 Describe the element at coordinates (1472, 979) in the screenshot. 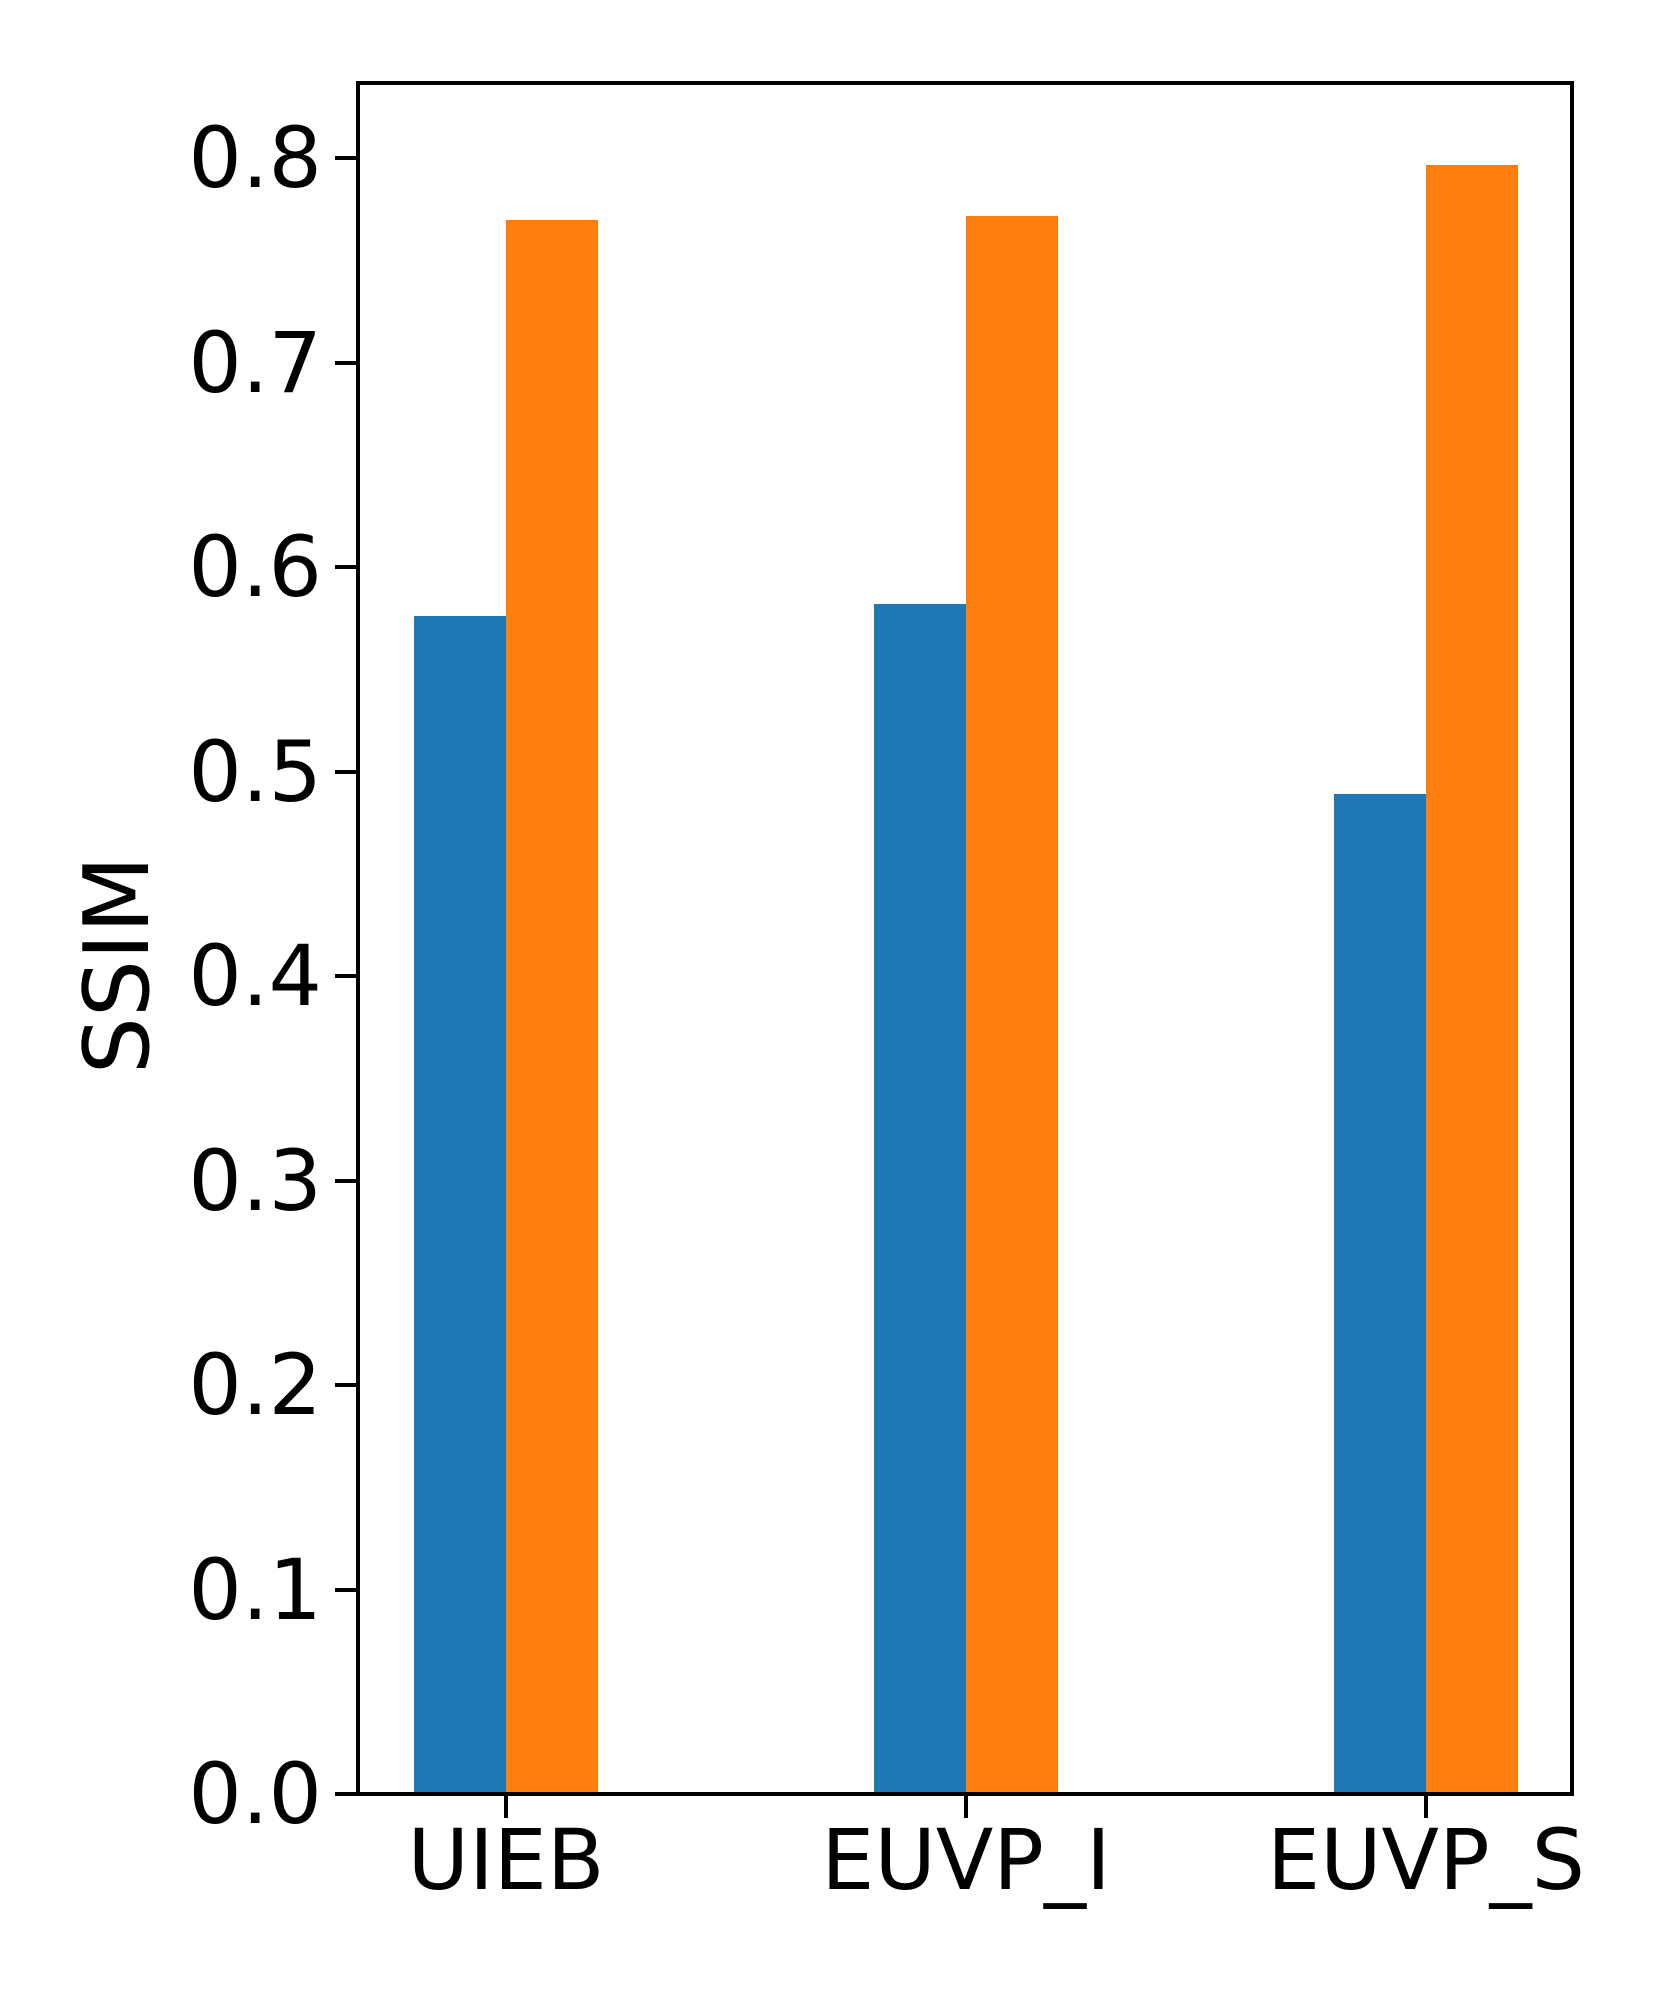

I see `orange-series-bar-EUVP_S` at that location.